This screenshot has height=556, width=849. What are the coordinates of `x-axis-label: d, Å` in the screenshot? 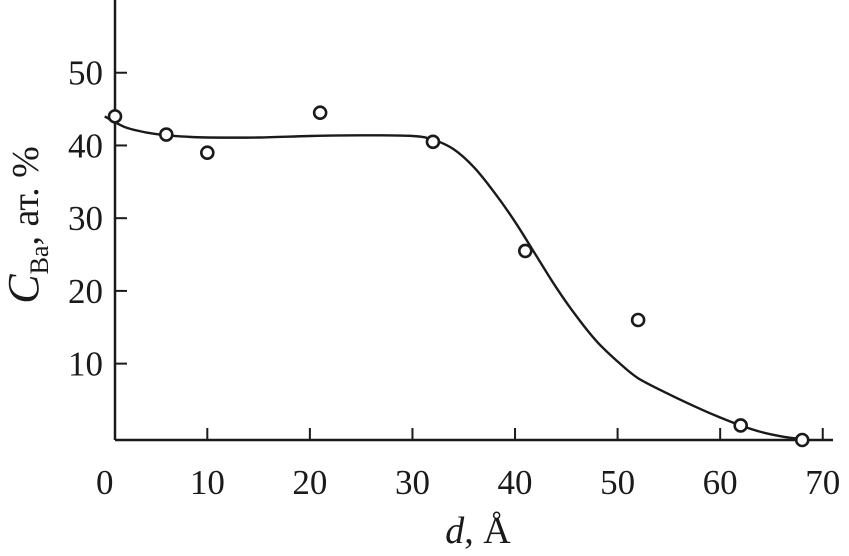 It's located at (478, 531).